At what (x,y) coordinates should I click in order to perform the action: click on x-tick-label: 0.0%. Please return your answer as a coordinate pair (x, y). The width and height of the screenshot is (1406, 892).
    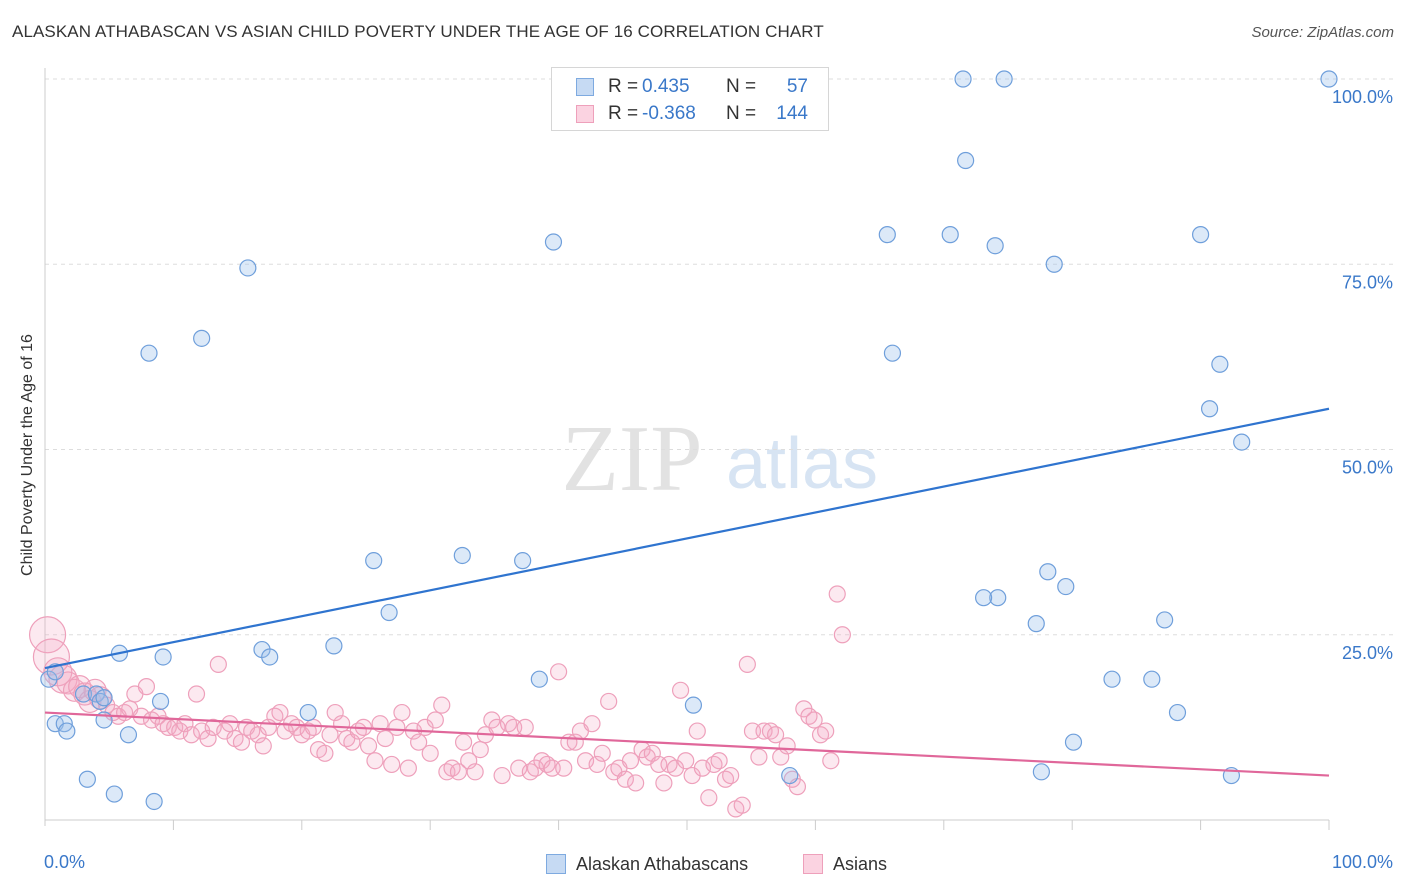
    Looking at the image, I should click on (64, 862).